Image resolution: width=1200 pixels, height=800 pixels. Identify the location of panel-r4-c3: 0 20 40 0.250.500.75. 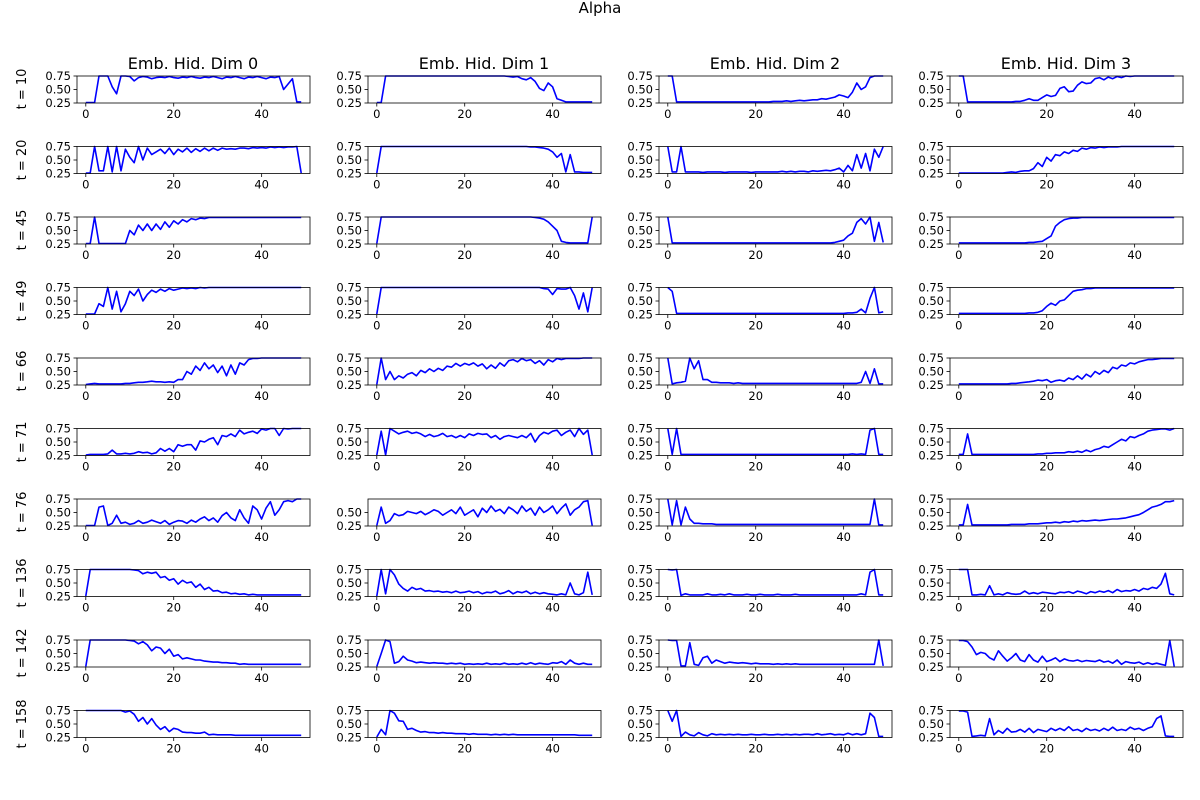
(1051, 377).